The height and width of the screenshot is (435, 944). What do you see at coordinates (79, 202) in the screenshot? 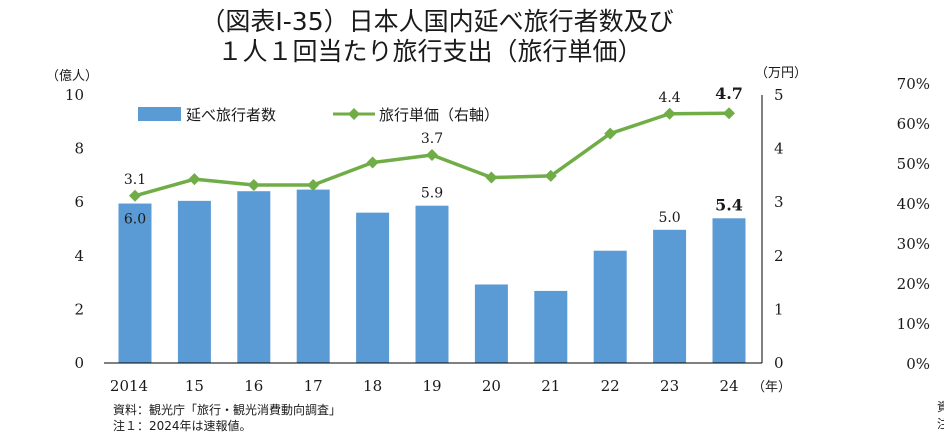
I see `left-axis-tick-6: 6` at bounding box center [79, 202].